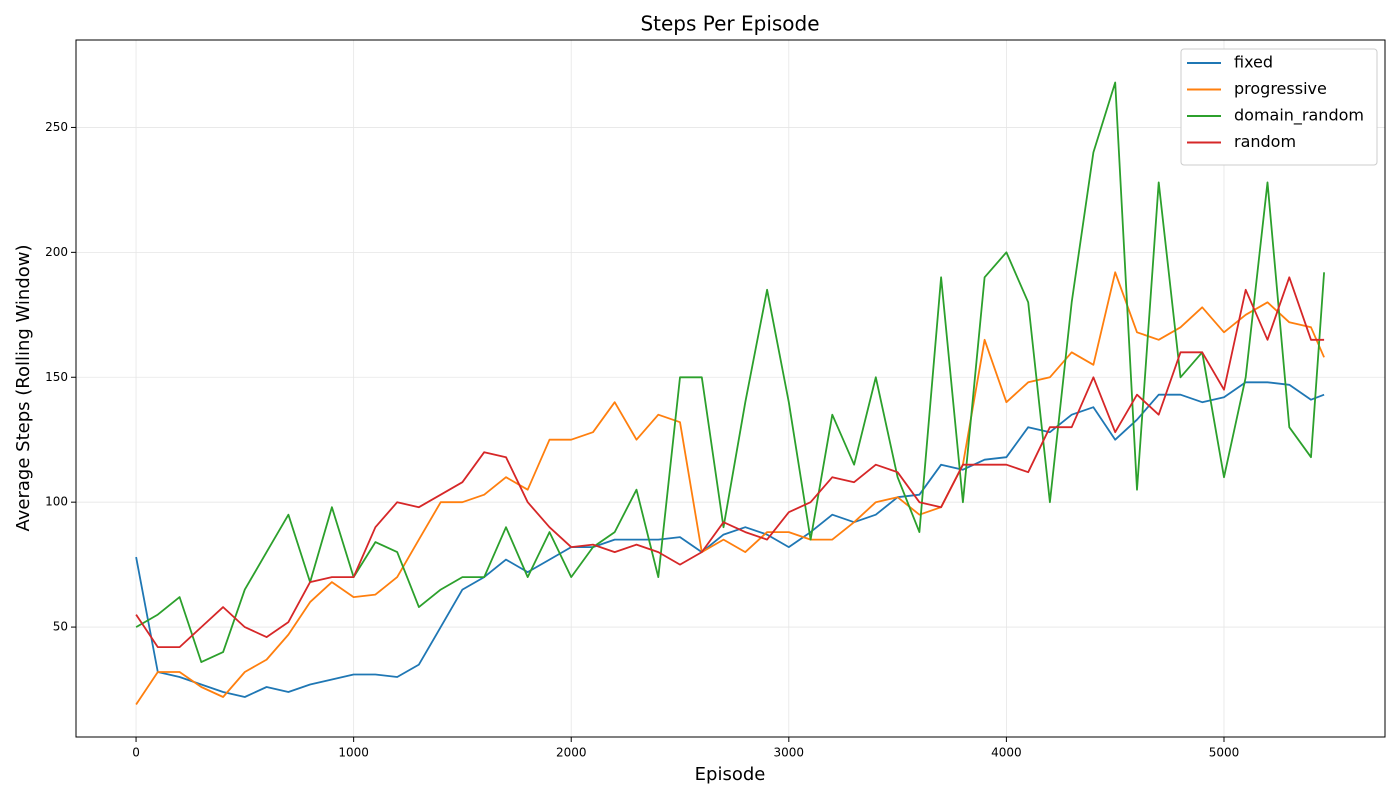  Describe the element at coordinates (1280, 88) in the screenshot. I see `legend-label: progressive` at that location.